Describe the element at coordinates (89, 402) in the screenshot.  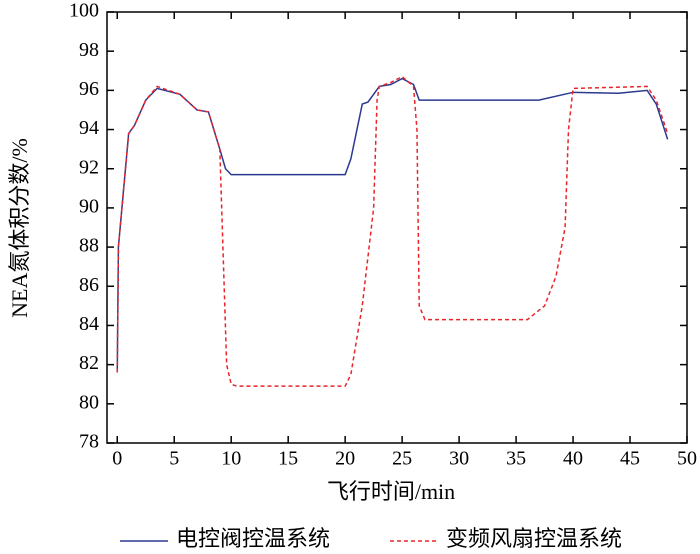
I see `y-tick-label: 80` at that location.